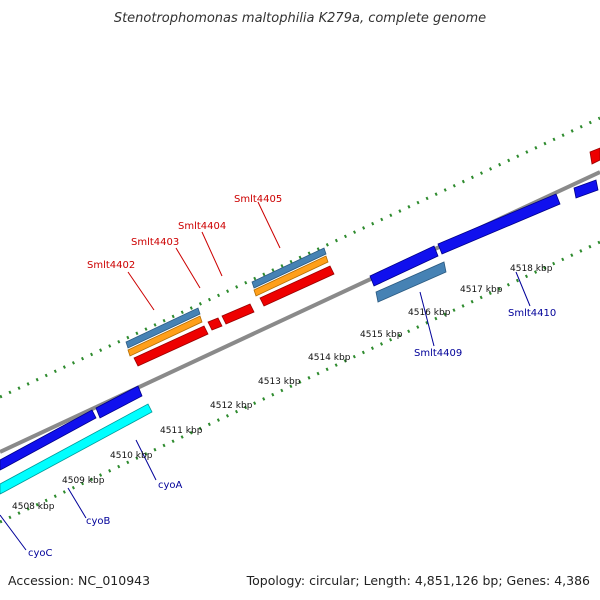  Describe the element at coordinates (289, 268) in the screenshot. I see `smlt4405-steelblue-feature` at that location.